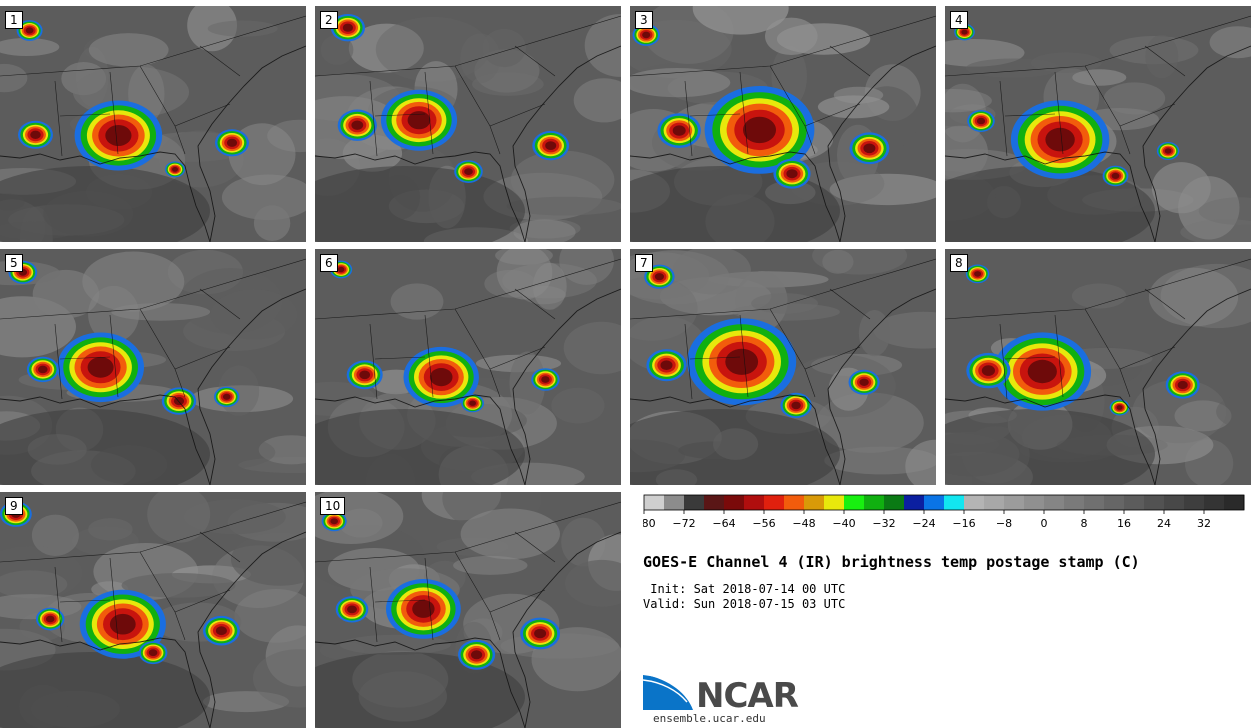  Describe the element at coordinates (959, 20) in the screenshot. I see `stamp-number: 4` at that location.